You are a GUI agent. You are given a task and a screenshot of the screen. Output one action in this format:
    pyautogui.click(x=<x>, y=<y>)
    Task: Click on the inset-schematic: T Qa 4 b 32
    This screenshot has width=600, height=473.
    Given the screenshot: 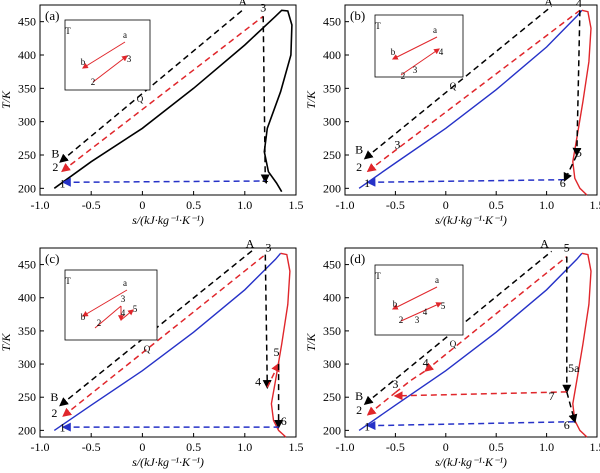 What is the action you would take?
    pyautogui.click(x=419, y=52)
    